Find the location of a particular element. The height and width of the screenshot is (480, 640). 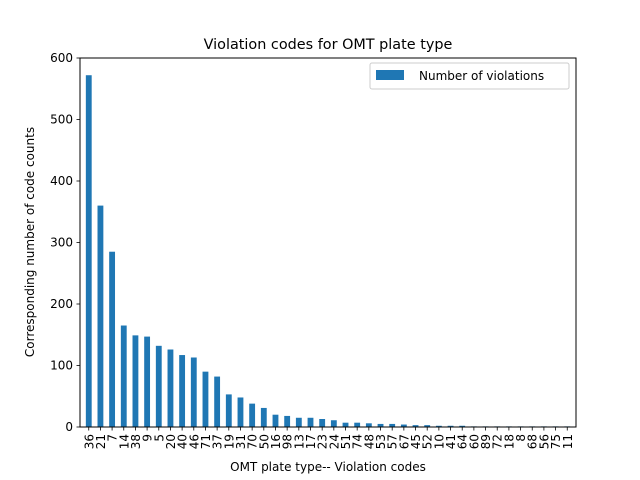

x-tick-label: 41 is located at coordinates (451, 441).